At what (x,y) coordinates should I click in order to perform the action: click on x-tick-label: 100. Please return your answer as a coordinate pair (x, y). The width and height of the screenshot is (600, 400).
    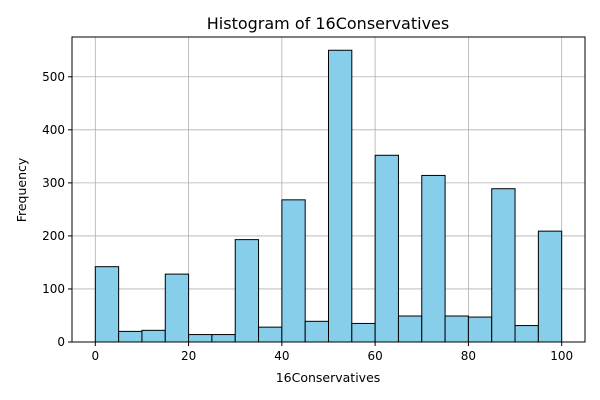
    Looking at the image, I should click on (561, 356).